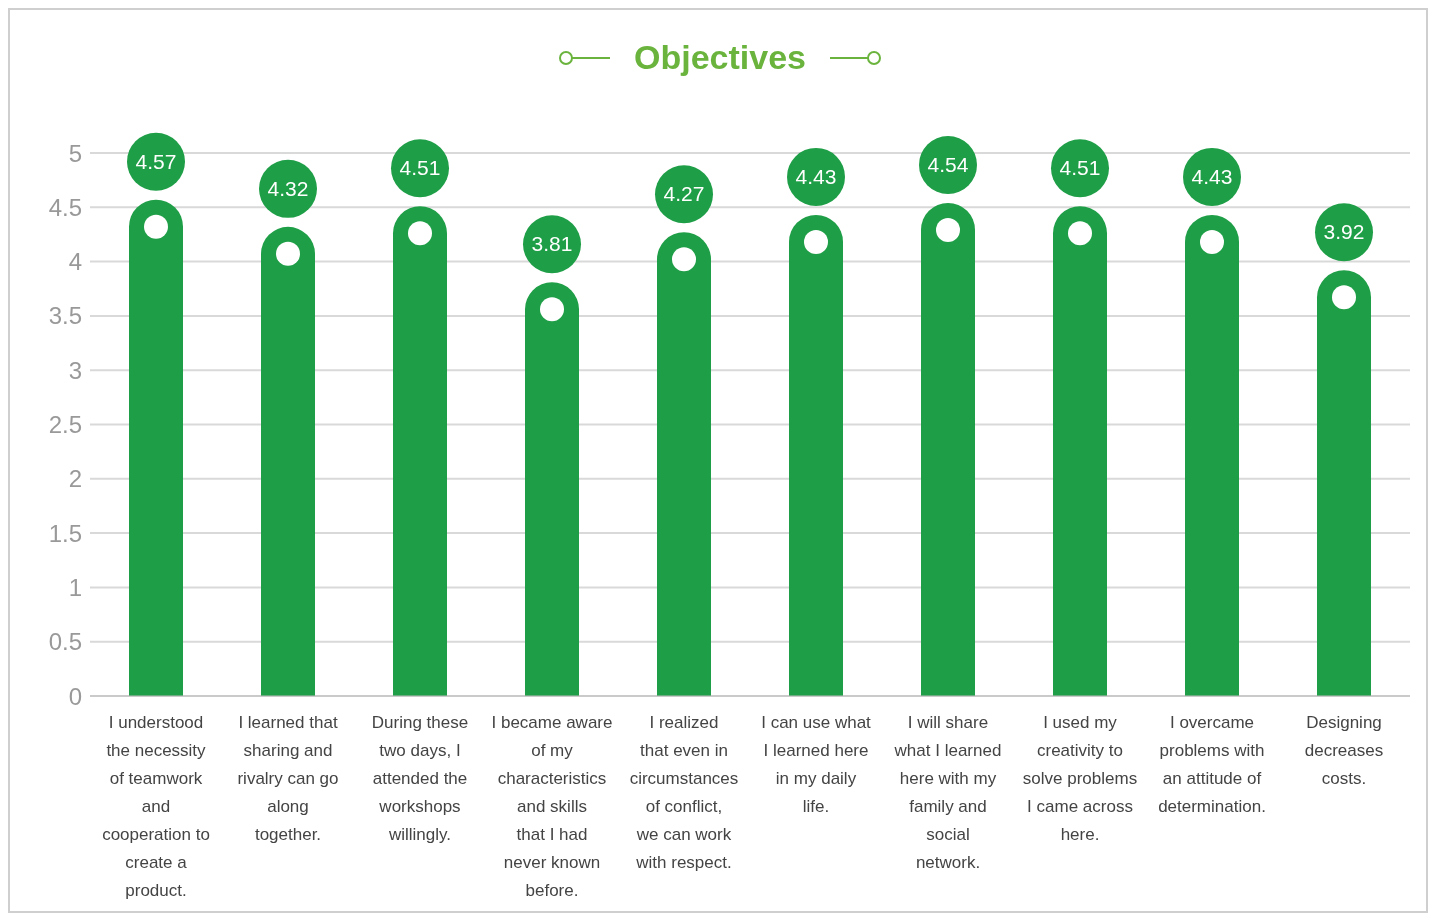  Describe the element at coordinates (75, 479) in the screenshot. I see `y-tick-label: 2` at that location.